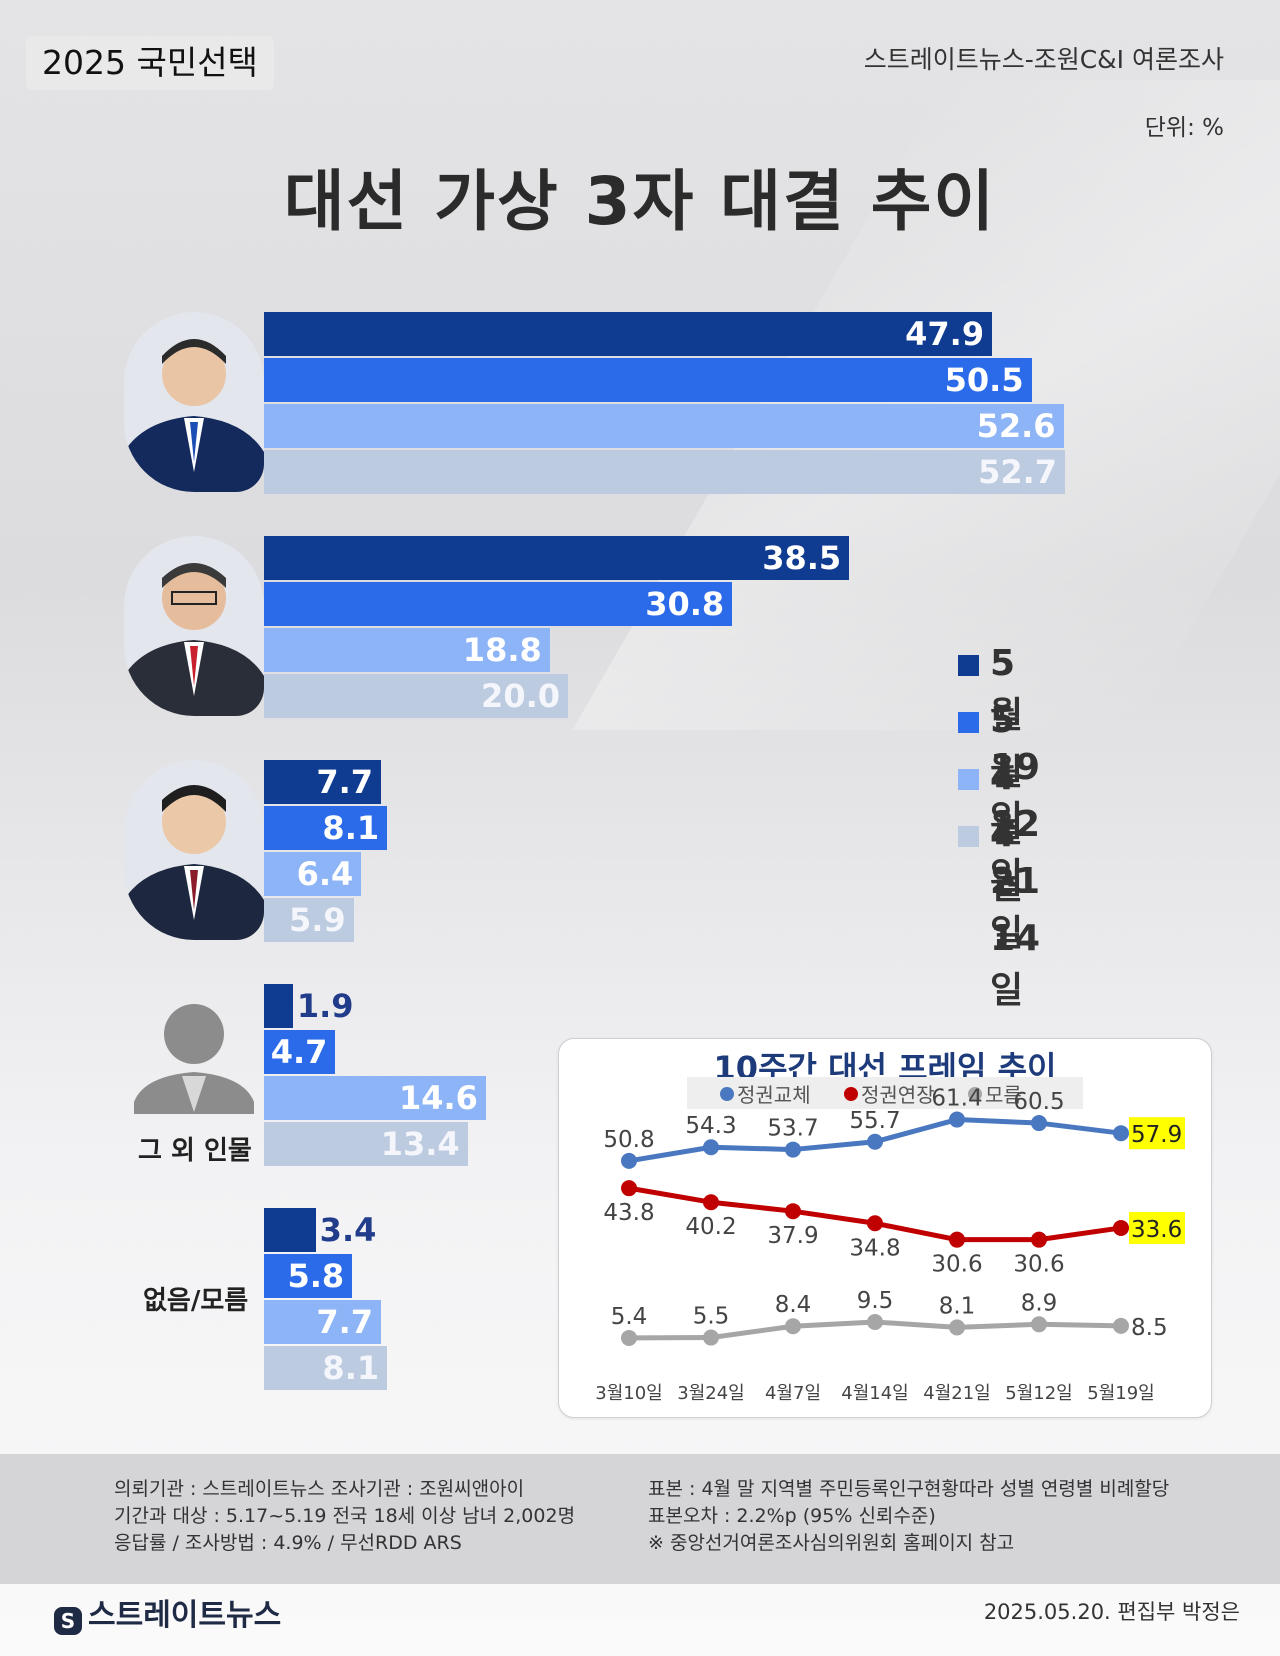  What do you see at coordinates (1038, 1393) in the screenshot?
I see `x-tick-label: 5월12일` at bounding box center [1038, 1393].